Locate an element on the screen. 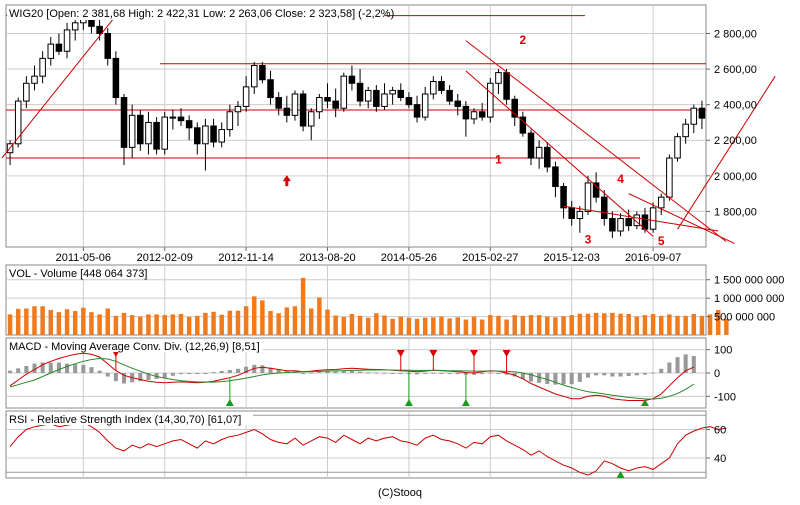  y-tick-label: 2 800,00 is located at coordinates (735, 34).